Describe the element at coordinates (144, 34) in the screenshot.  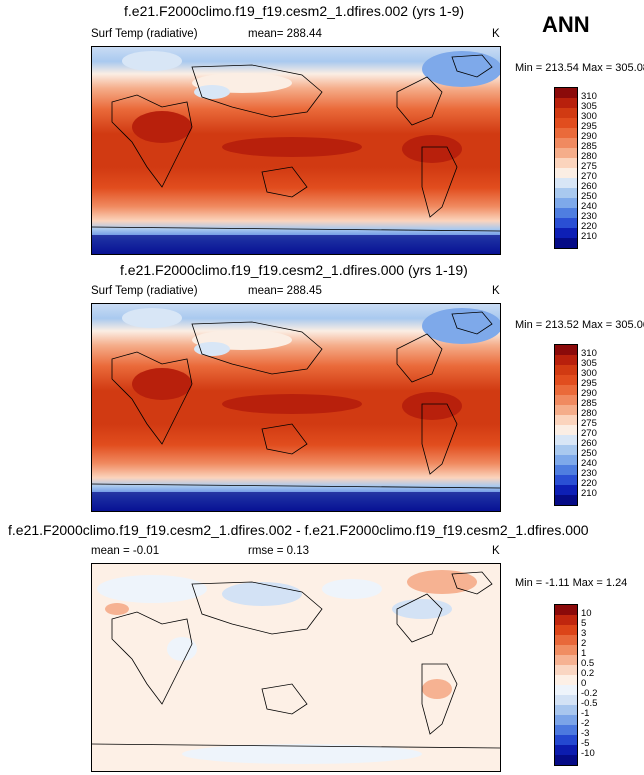
I see `panel1-variable: Surf Temp (radiative)` at that location.